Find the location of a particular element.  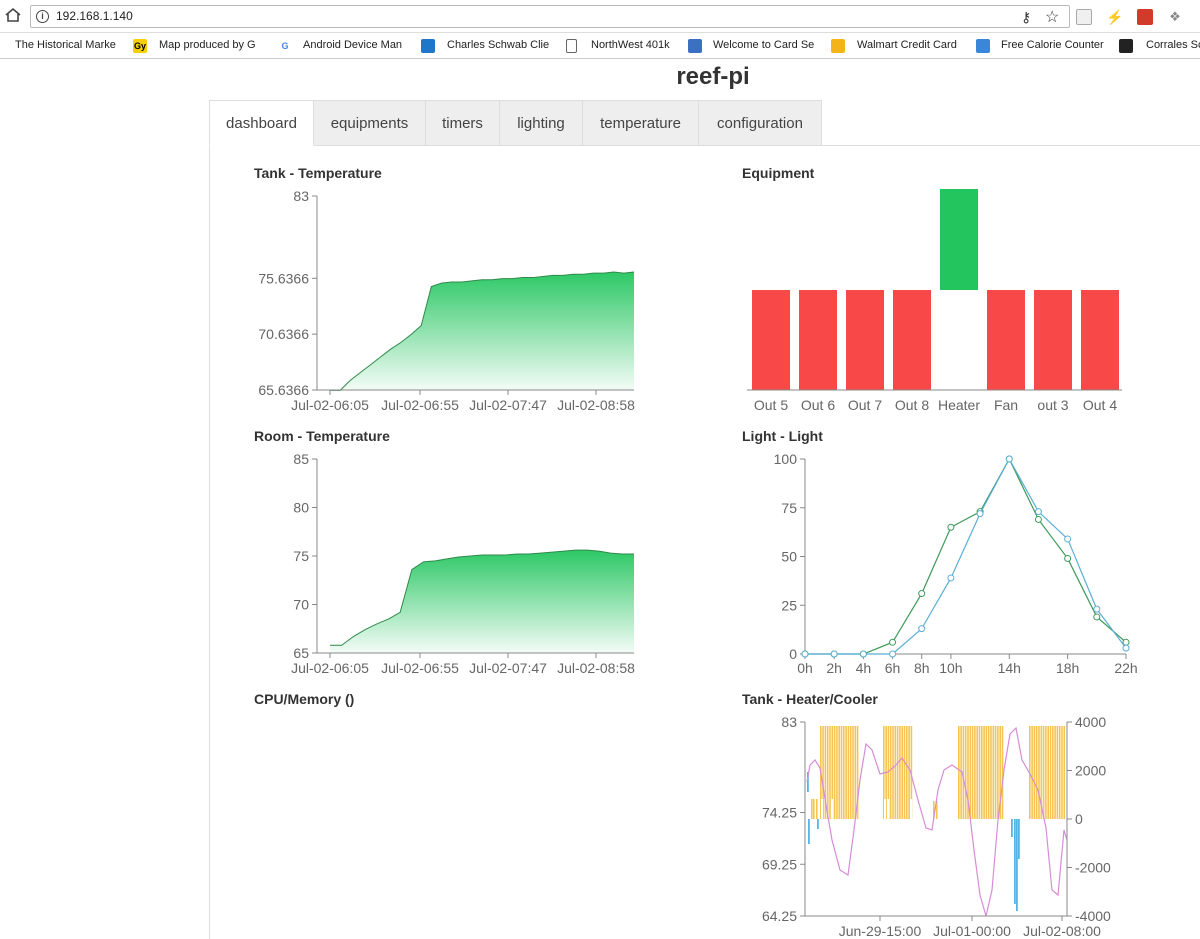

tab-temperature: temperature is located at coordinates (640, 123).